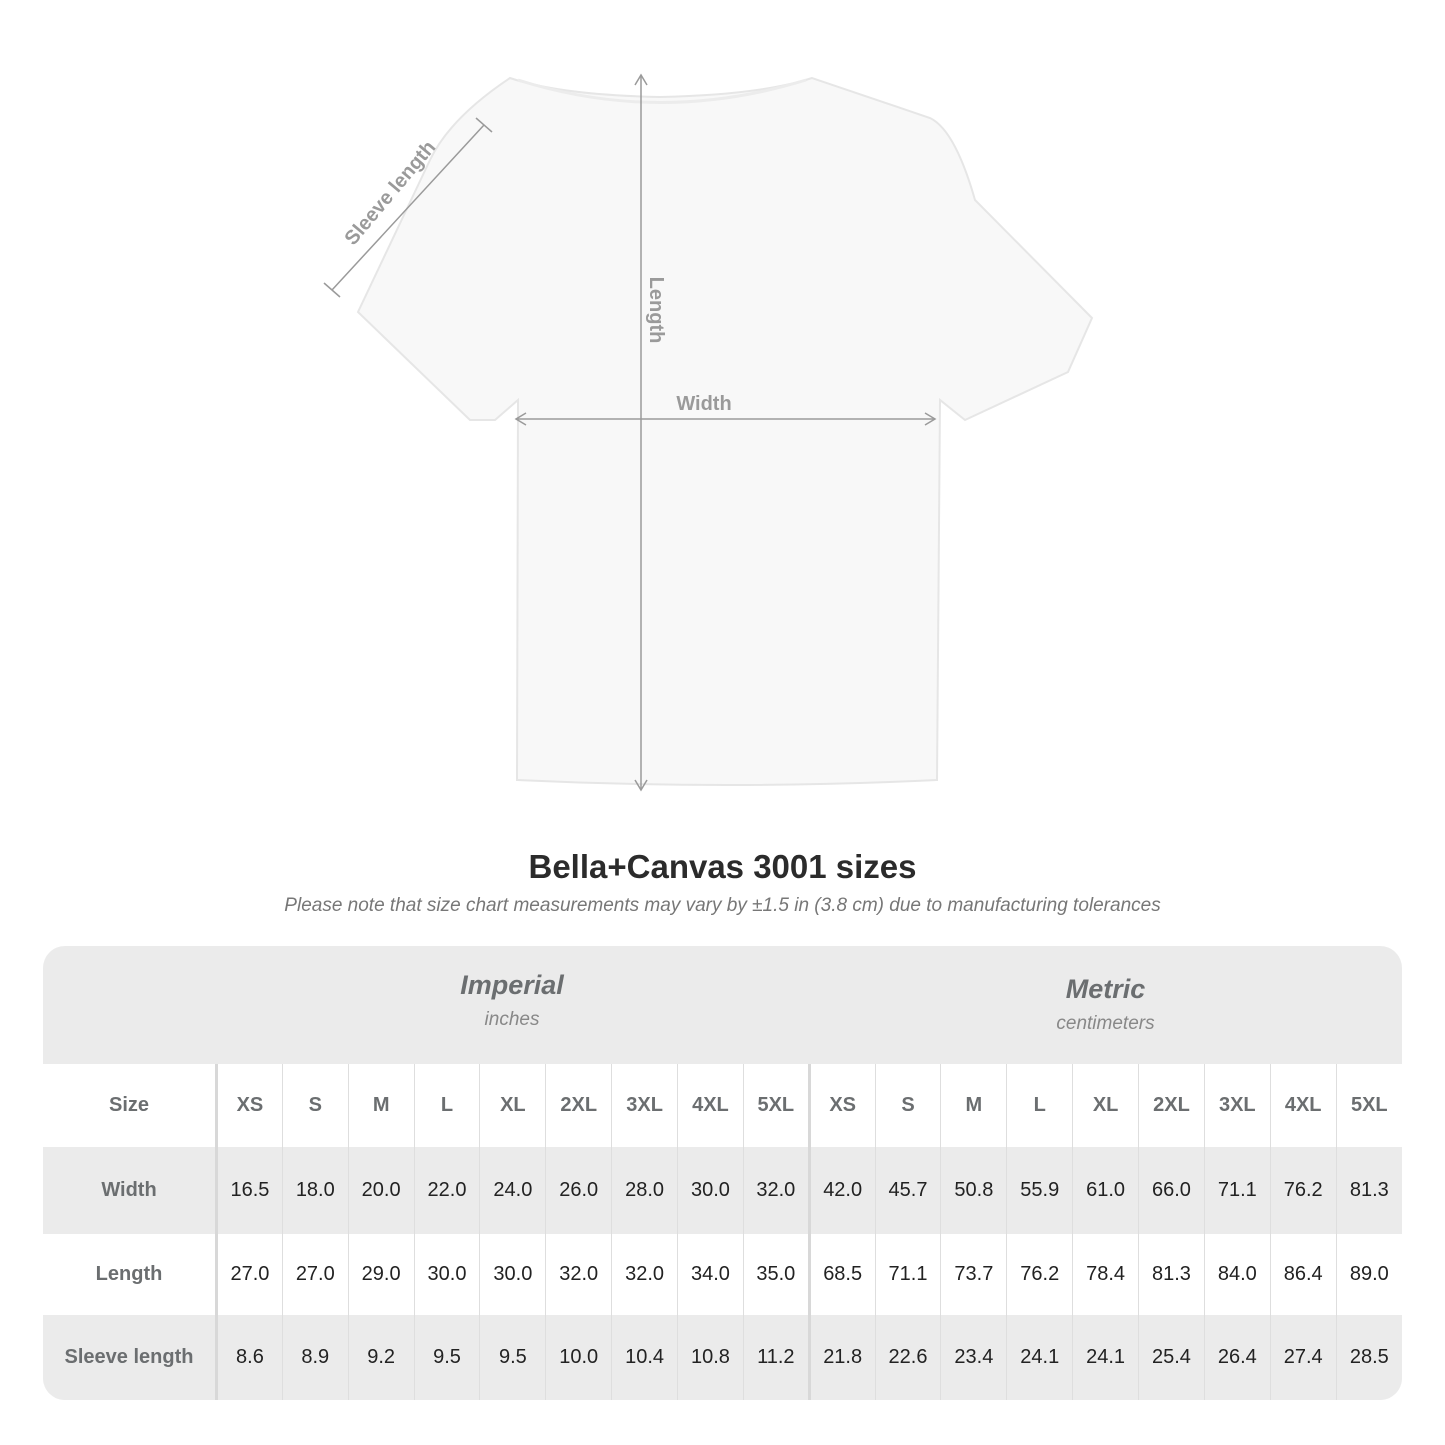  Describe the element at coordinates (512, 1105) in the screenshot. I see `size-header-imperial: XL` at that location.